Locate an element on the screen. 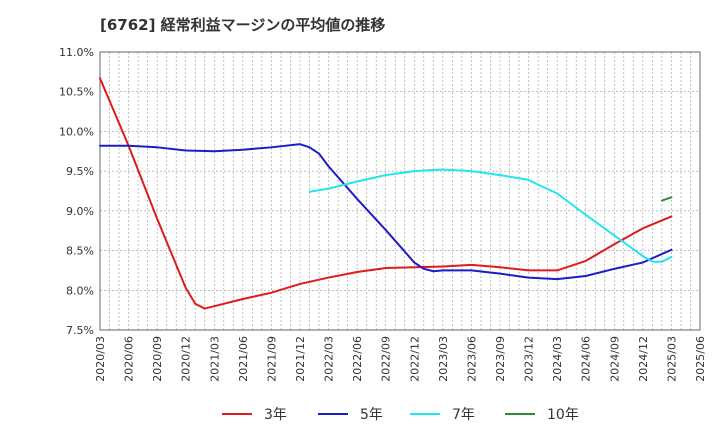  y-tick-label: 10.5% is located at coordinates (76, 92).